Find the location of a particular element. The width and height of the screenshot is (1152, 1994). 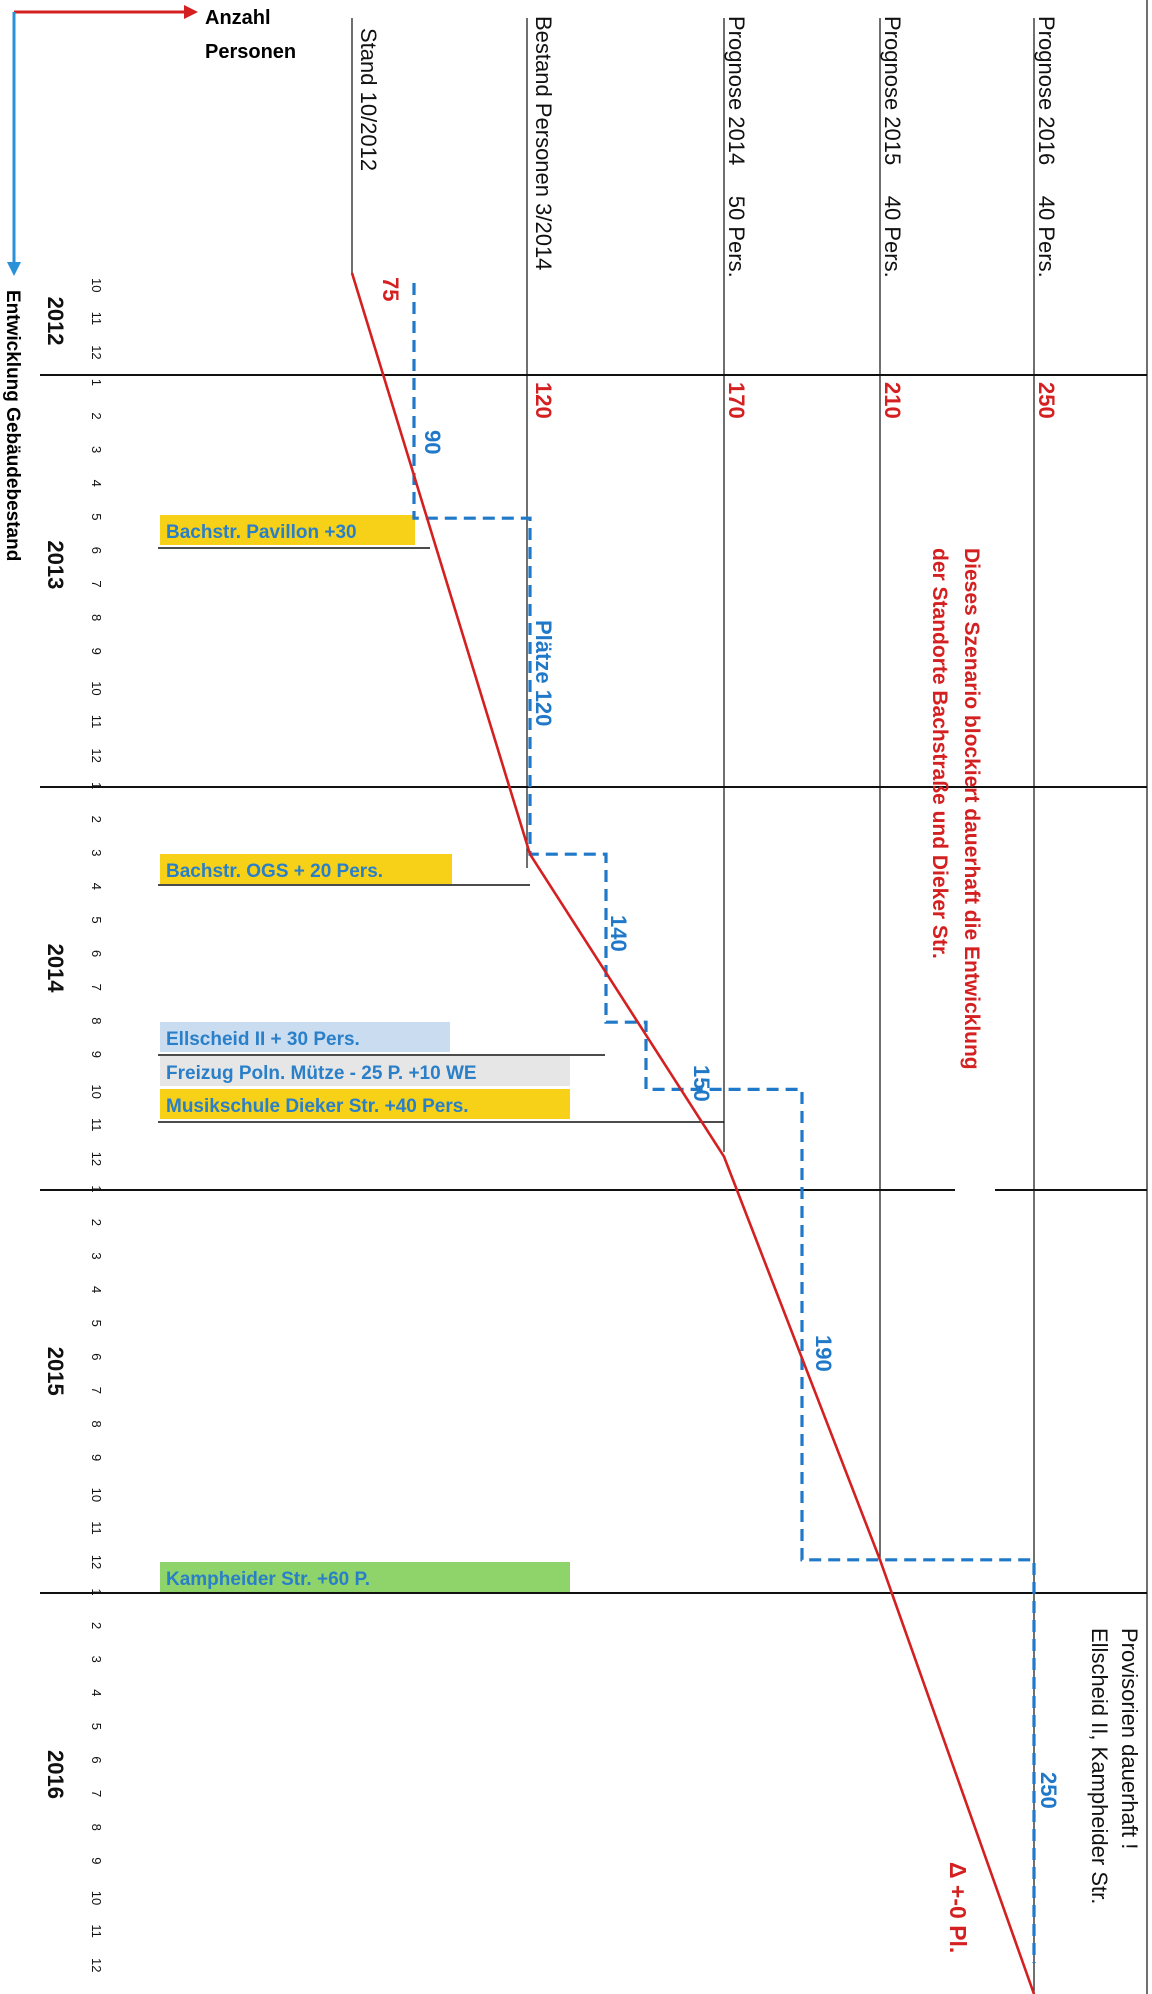

year-labels: 2012 2013 2014 2015 2016 is located at coordinates (55, 1048).